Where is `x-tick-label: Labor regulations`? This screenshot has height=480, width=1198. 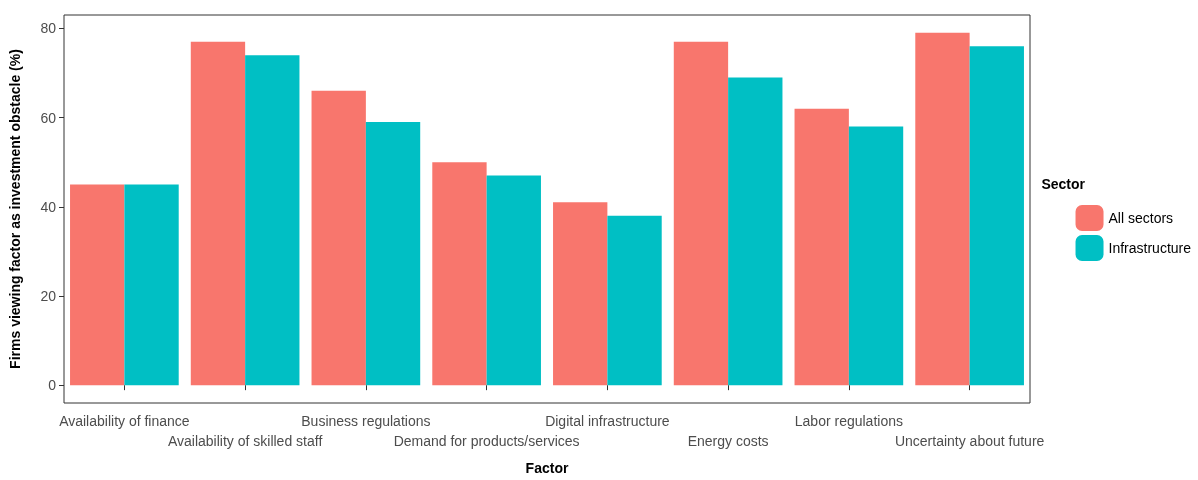 x-tick-label: Labor regulations is located at coordinates (848, 421).